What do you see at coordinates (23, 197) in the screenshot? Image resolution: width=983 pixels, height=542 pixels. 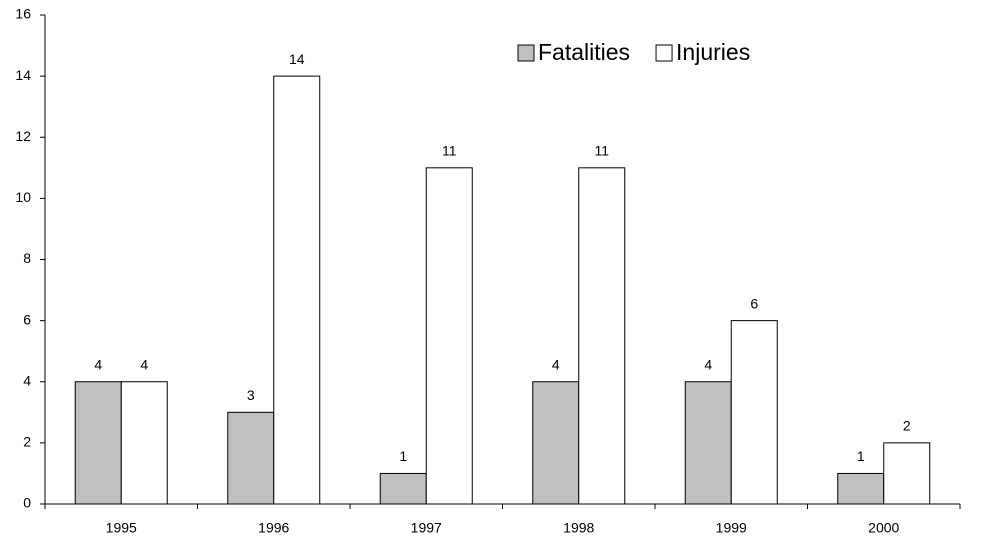 I see `y-tick-label: 10` at bounding box center [23, 197].